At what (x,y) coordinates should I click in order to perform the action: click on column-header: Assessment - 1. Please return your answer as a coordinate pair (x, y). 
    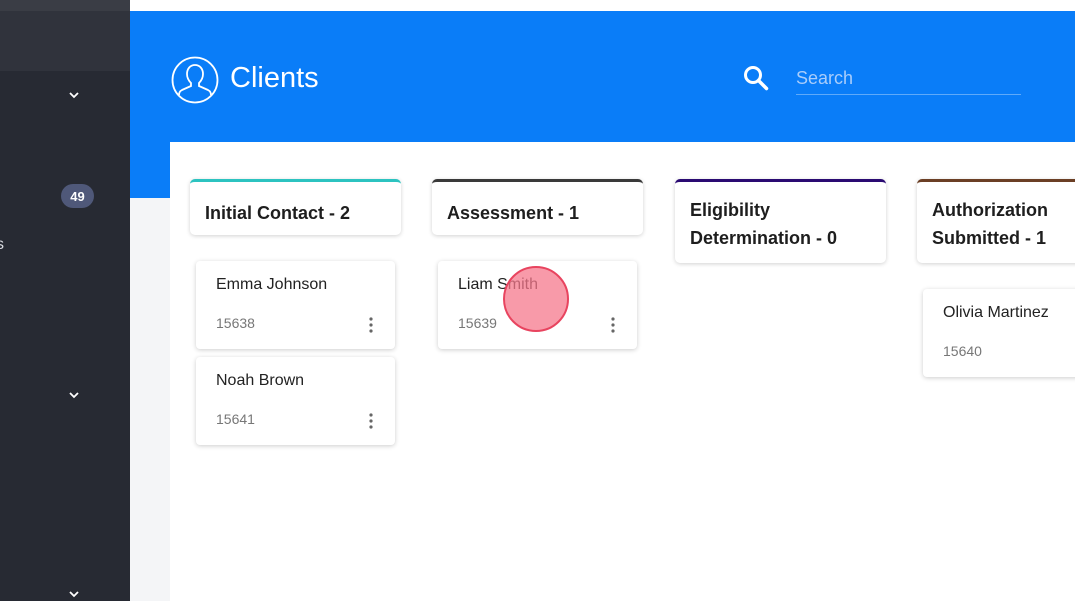
    Looking at the image, I should click on (537, 207).